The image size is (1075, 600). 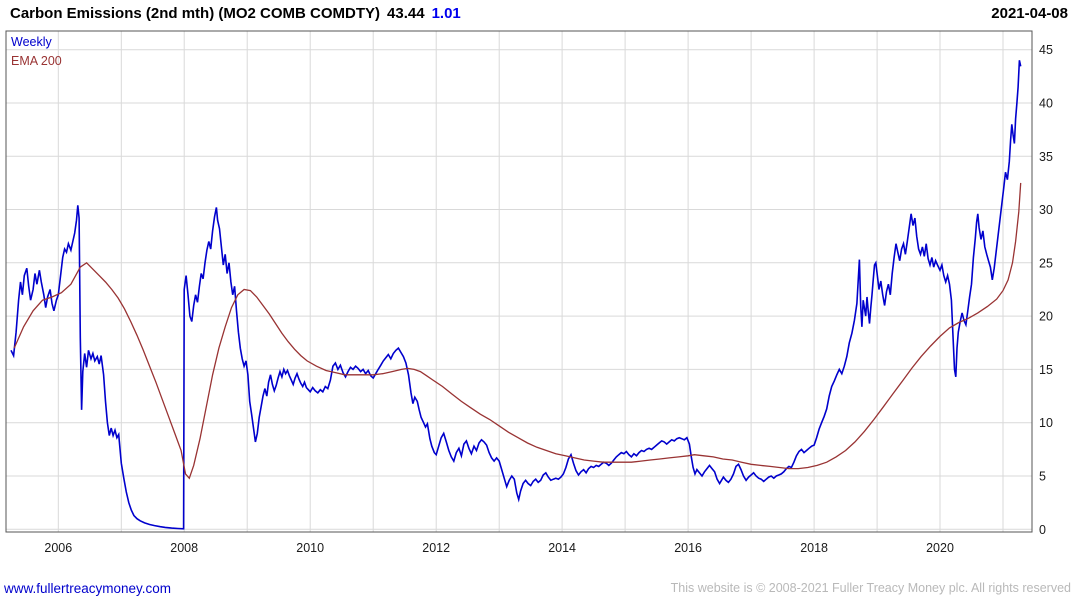 What do you see at coordinates (1046, 50) in the screenshot?
I see `y-axis-label: 45` at bounding box center [1046, 50].